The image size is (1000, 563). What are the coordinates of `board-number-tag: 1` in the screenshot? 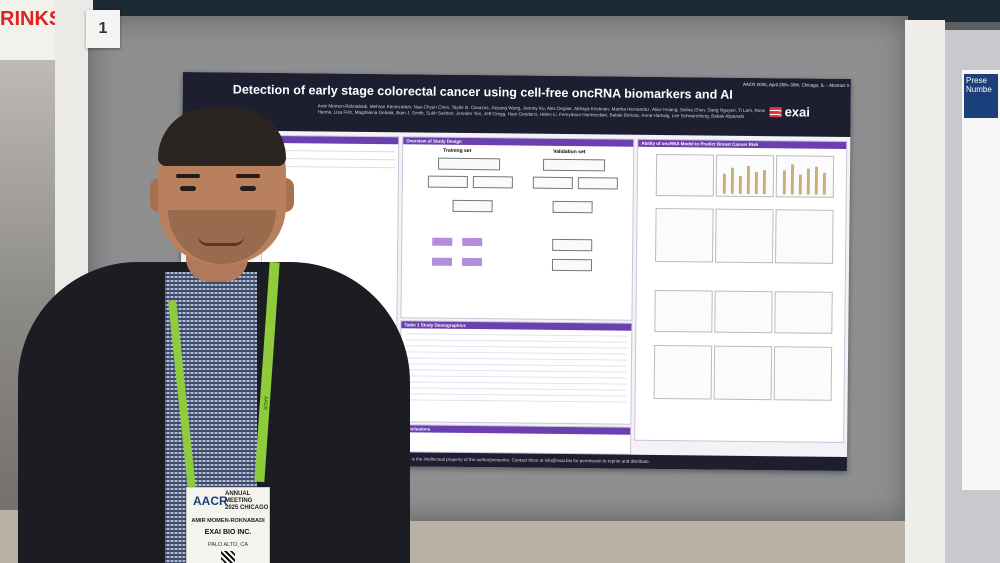 It's located at (103, 29).